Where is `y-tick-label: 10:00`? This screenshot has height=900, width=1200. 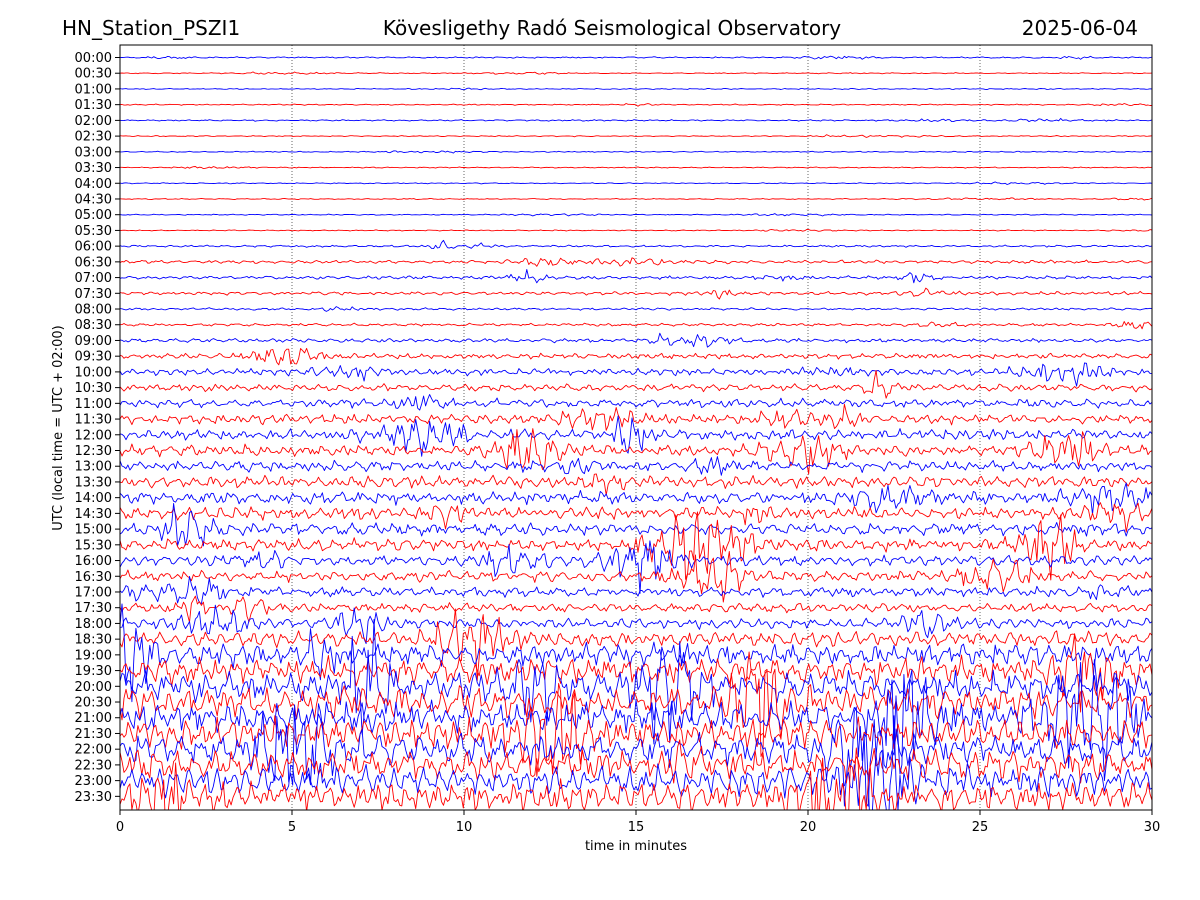
y-tick-label: 10:00 is located at coordinates (93, 372).